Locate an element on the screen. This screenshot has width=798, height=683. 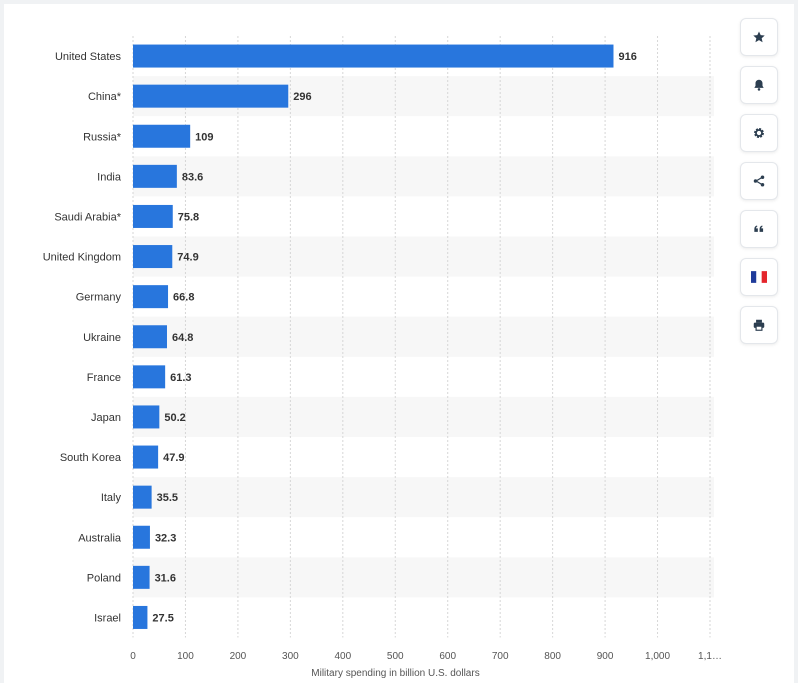
print-icon is located at coordinates (759, 325).